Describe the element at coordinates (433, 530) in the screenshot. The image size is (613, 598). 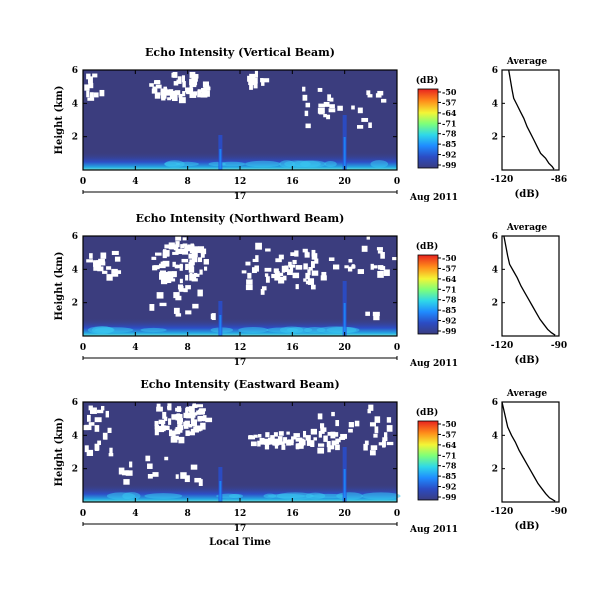
I see `month-label: Aug 2011` at that location.